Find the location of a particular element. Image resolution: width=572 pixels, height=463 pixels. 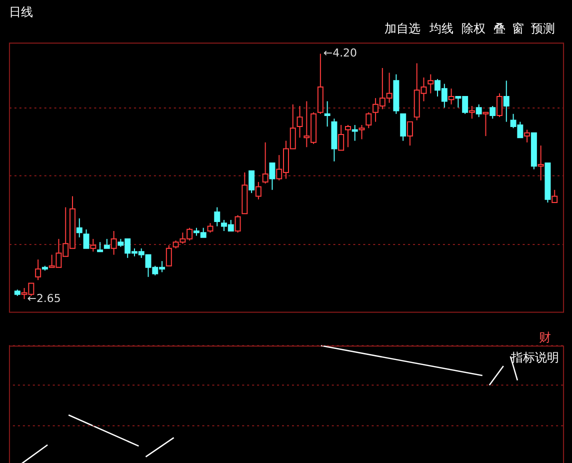

text: 预测 is located at coordinates (543, 29).